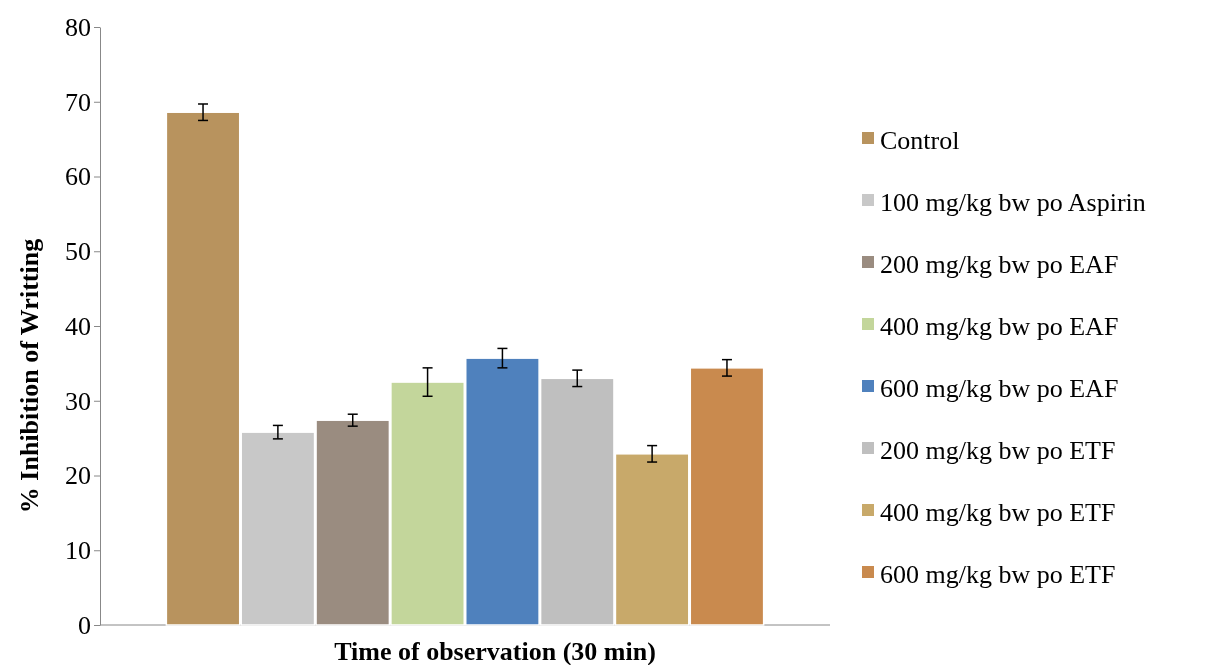 The width and height of the screenshot is (1219, 665). I want to click on y-tick-label: 20, so click(78, 476).